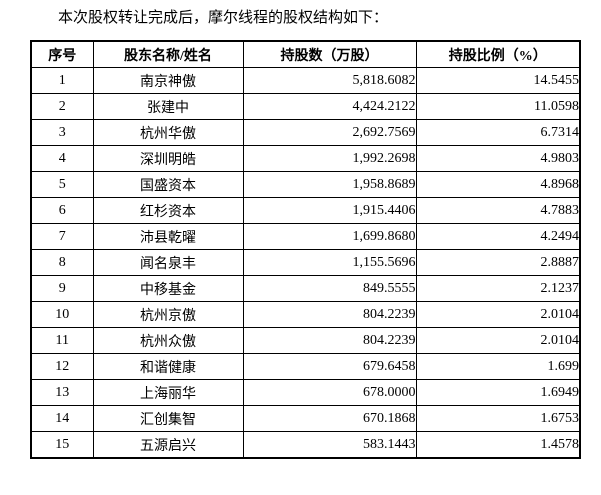  I want to click on table-row: 7 沛县乾曜 1,699.8680 4.2494, so click(305, 236).